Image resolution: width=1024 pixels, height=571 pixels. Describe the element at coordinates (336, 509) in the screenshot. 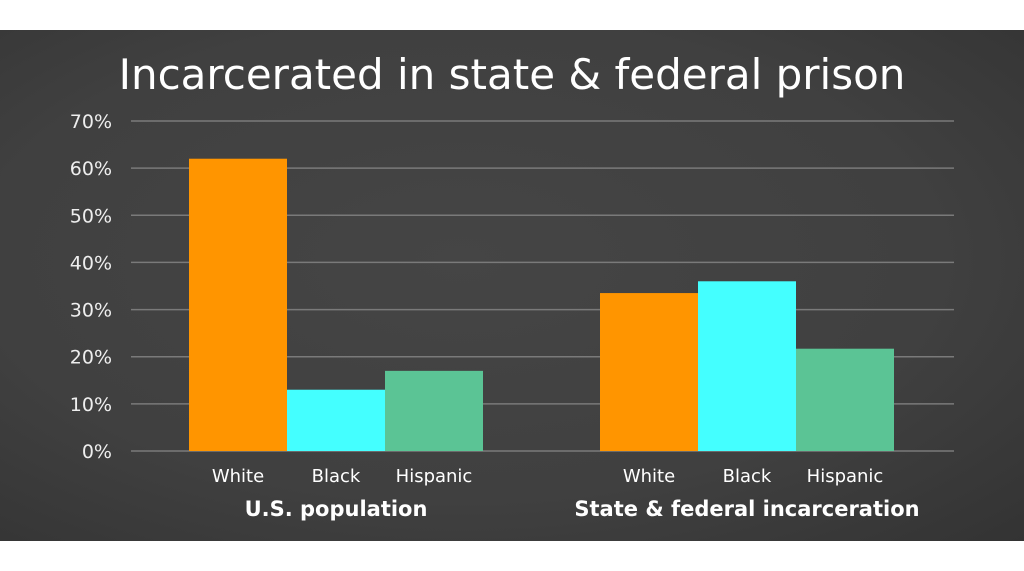

I see `group-label: U.S. population` at that location.